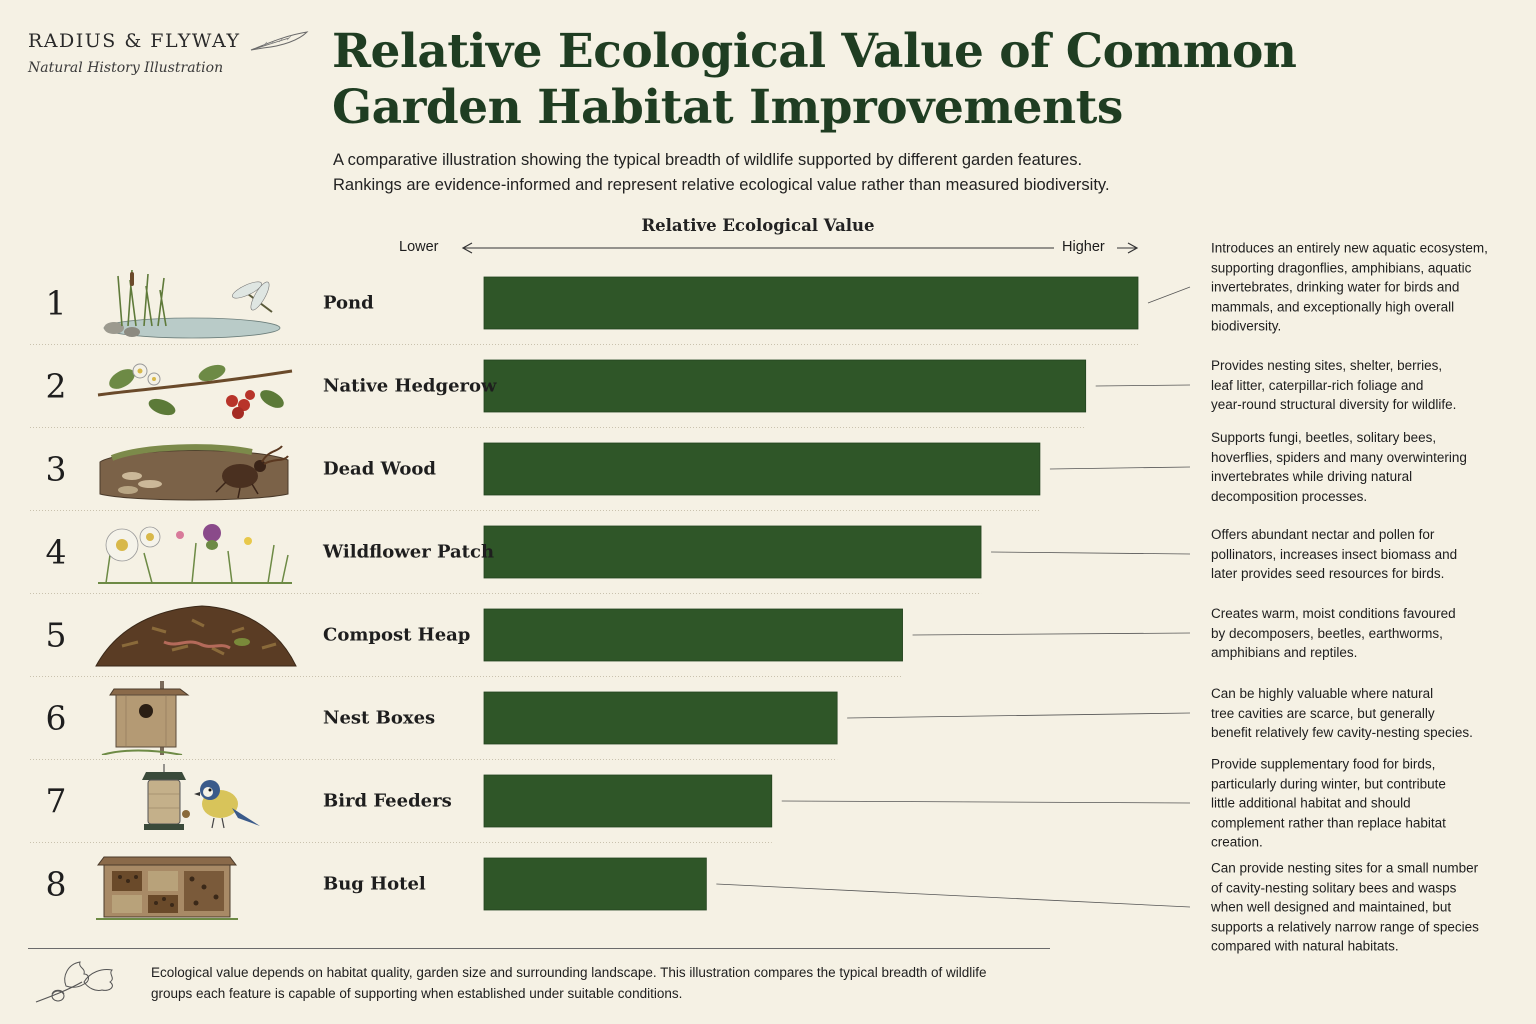 Image resolution: width=1536 pixels, height=1024 pixels. I want to click on brand-tagline: Natural History Illustration, so click(126, 68).